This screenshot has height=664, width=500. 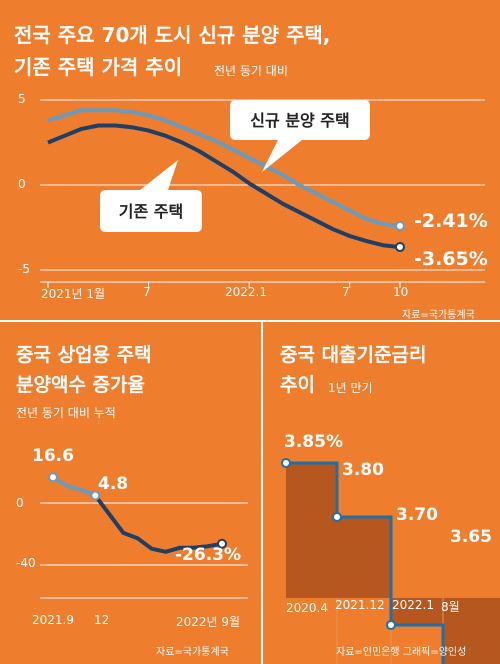 What do you see at coordinates (401, 292) in the screenshot?
I see `x-tick-label: 10` at bounding box center [401, 292].